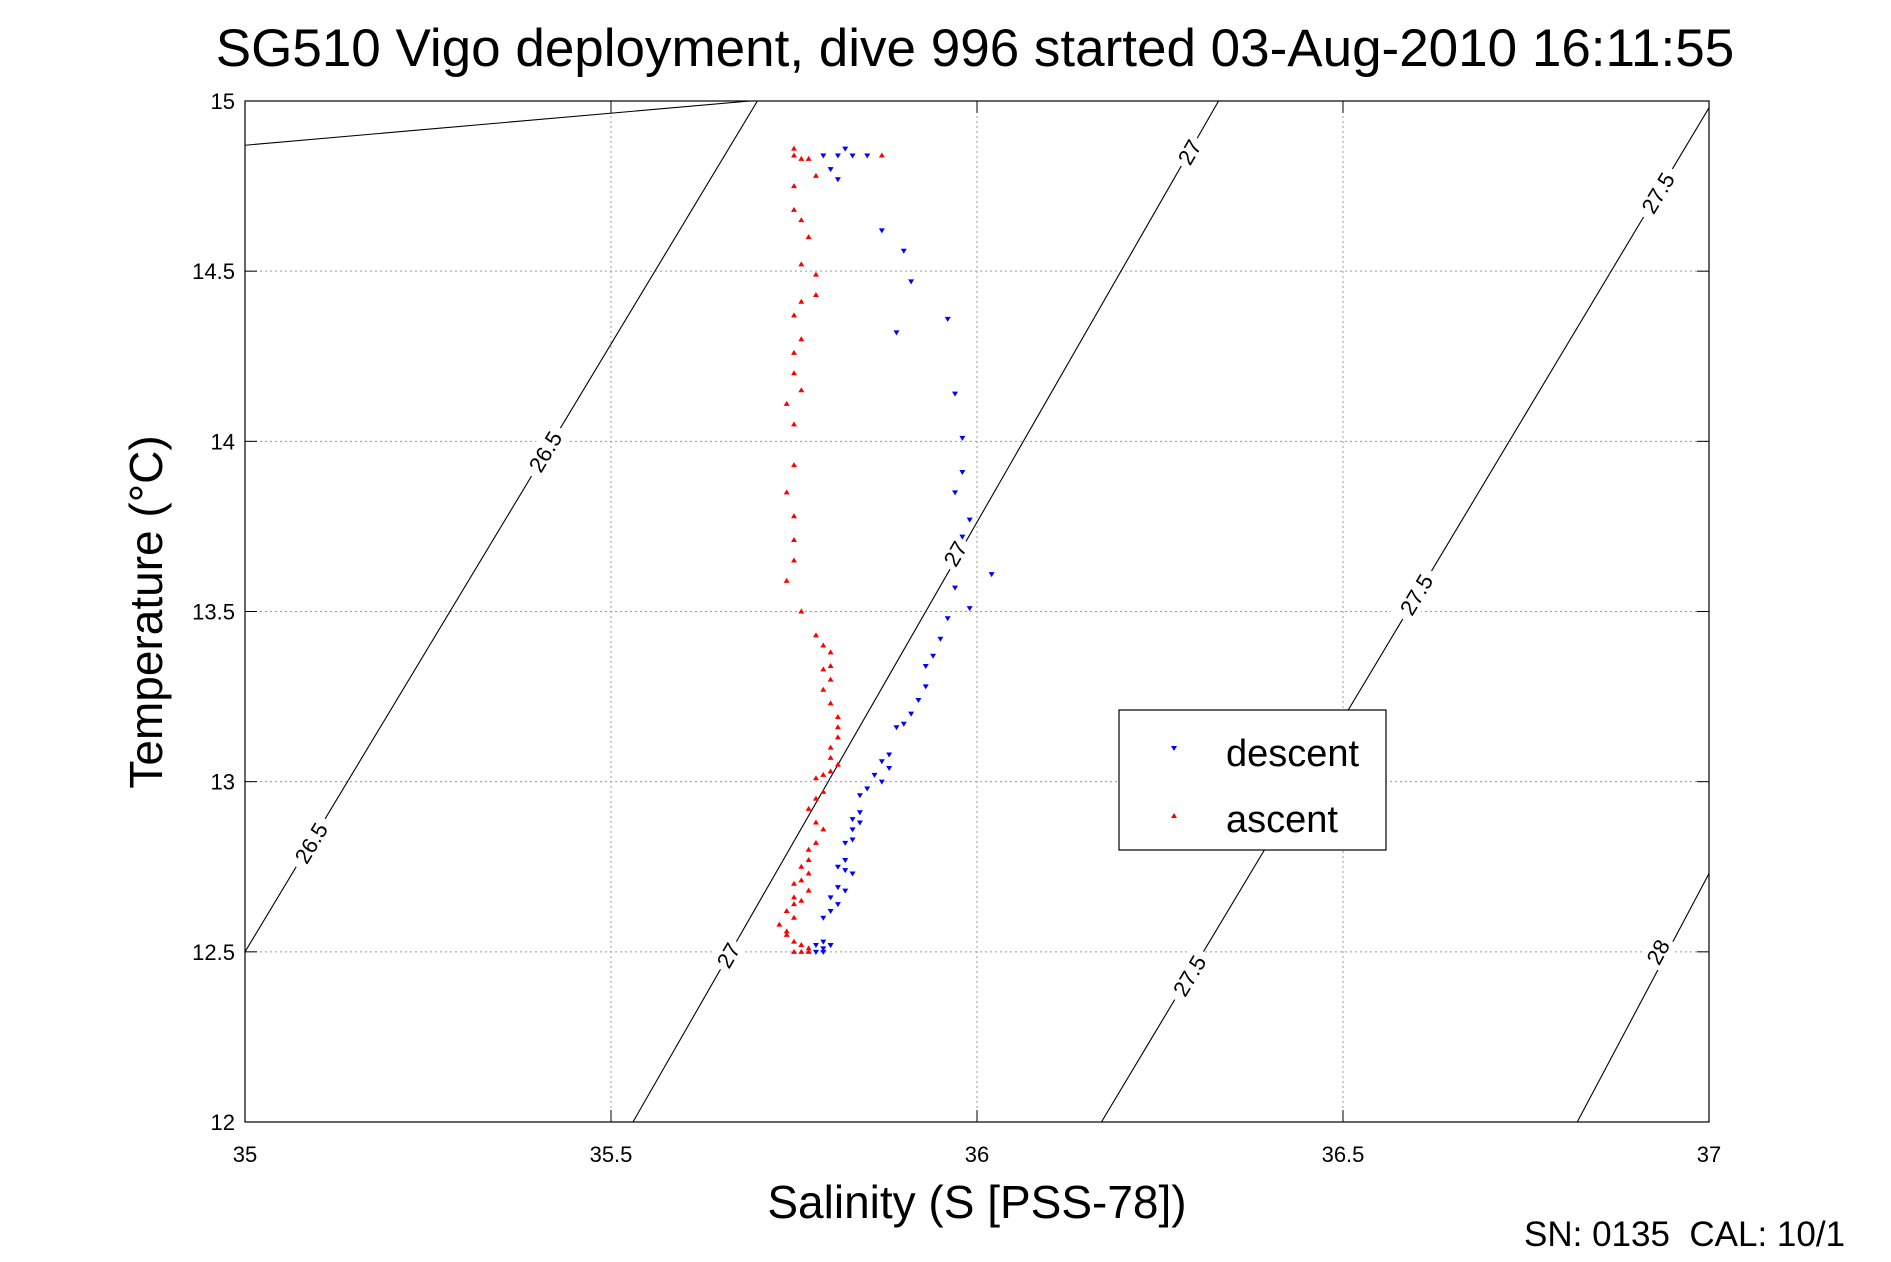 This screenshot has width=1891, height=1262. I want to click on legend: descent ascent, so click(1252, 780).